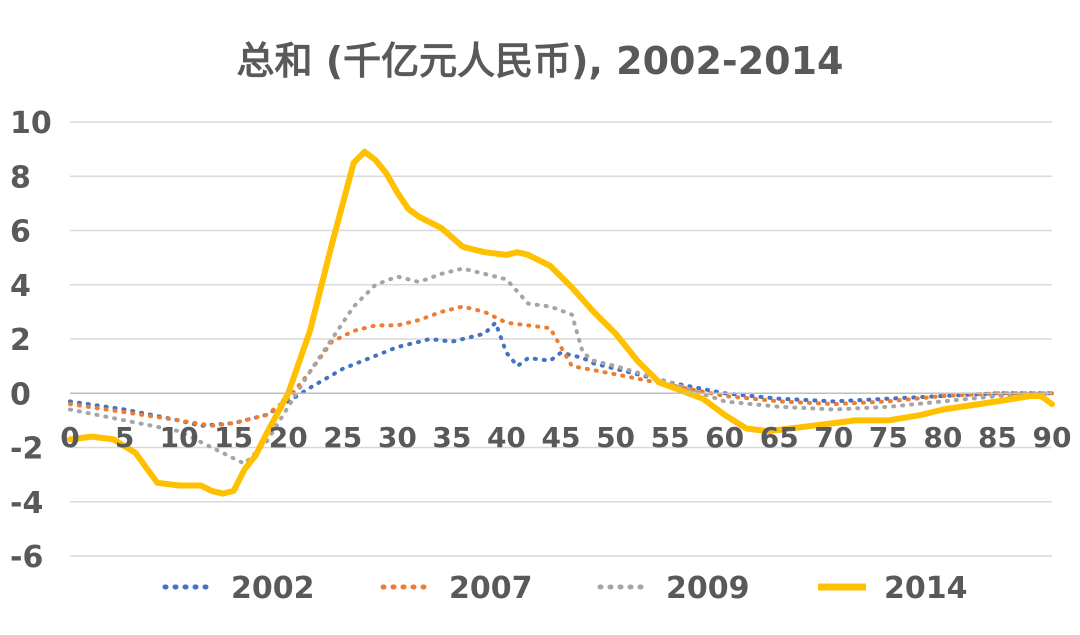  I want to click on x-axis-ticks: 0 5 10 15 20 25 30 35 40 45 50 55 60 65 70 75 80 85 90, so click(565, 437).